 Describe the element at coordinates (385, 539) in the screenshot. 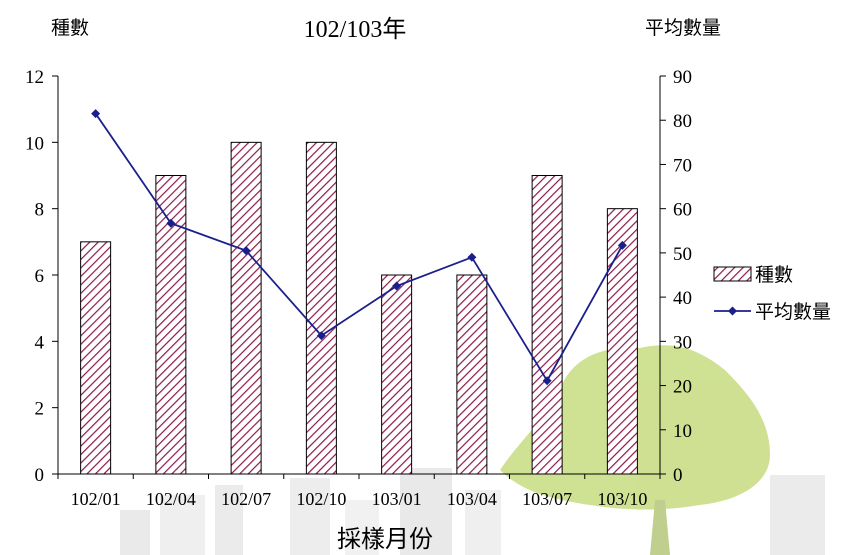

I see `x-axis-label: 採樣月份` at that location.